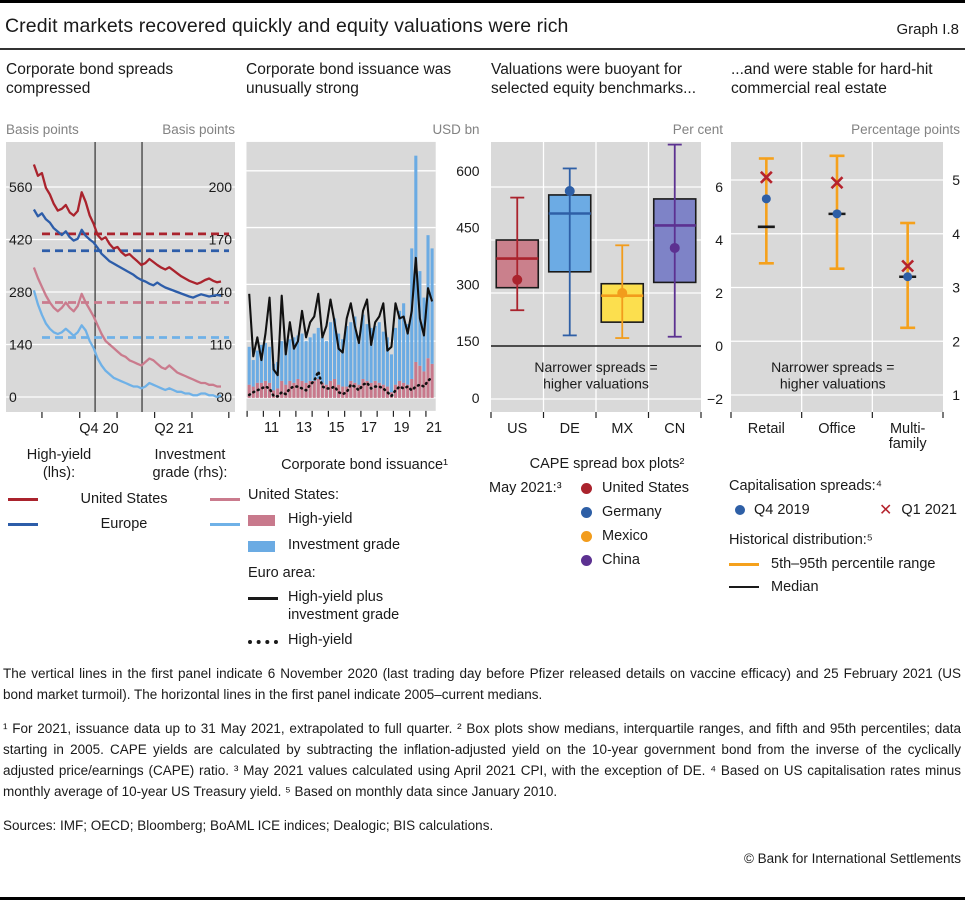 The height and width of the screenshot is (900, 965). What do you see at coordinates (468, 171) in the screenshot?
I see `svg-text: 600` at bounding box center [468, 171].